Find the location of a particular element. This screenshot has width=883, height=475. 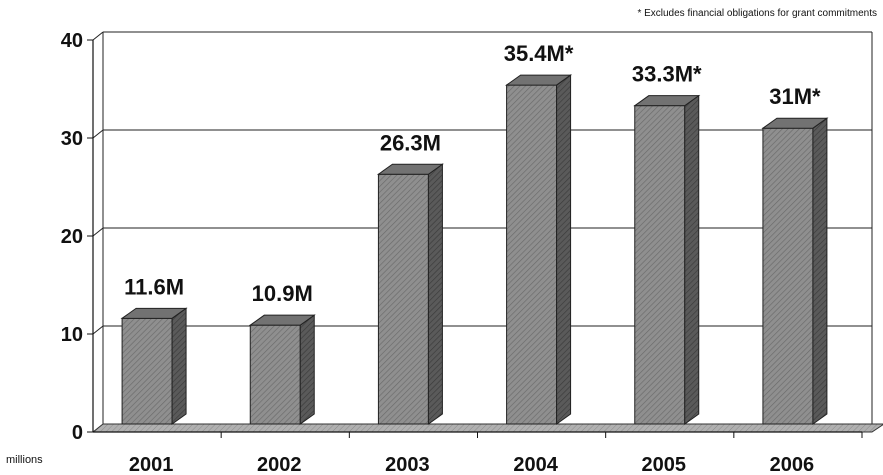

data-label: 35.4M* is located at coordinates (539, 53).